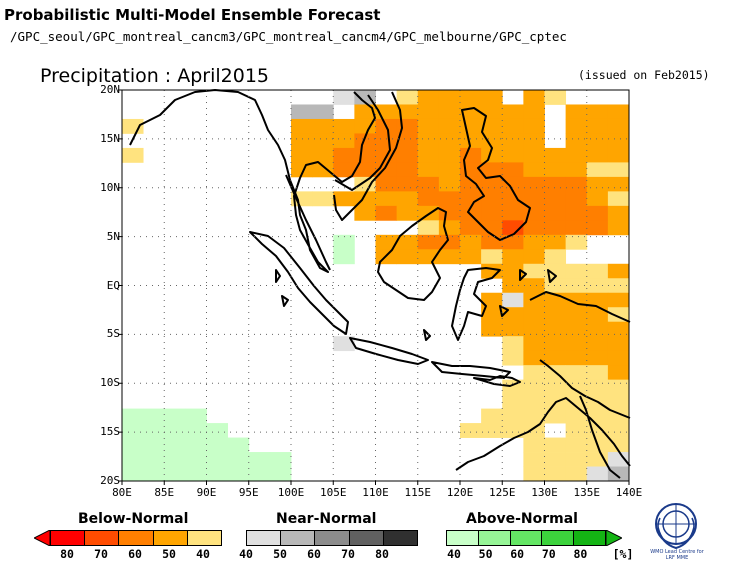  What do you see at coordinates (113, 334) in the screenshot?
I see `y-tick-label: 5S` at bounding box center [113, 334].